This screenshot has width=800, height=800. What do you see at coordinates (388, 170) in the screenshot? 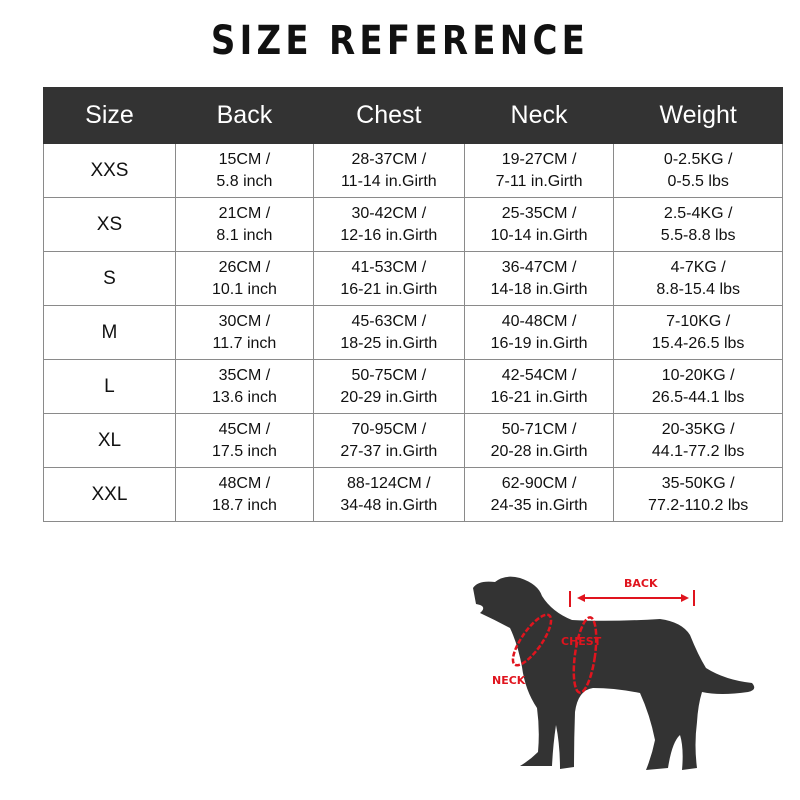
I see `chest-cell: 28-37CM / 11-14 in.Girth` at bounding box center [388, 170].